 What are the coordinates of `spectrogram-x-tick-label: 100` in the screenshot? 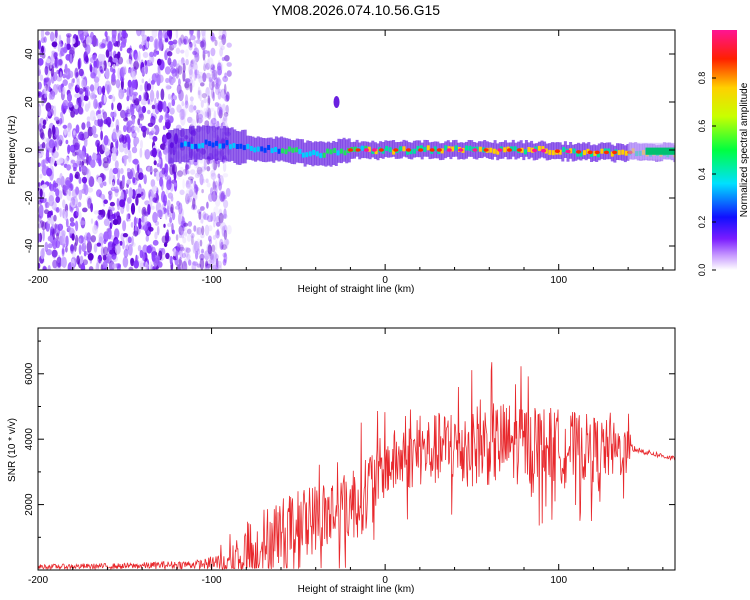 It's located at (558, 280).